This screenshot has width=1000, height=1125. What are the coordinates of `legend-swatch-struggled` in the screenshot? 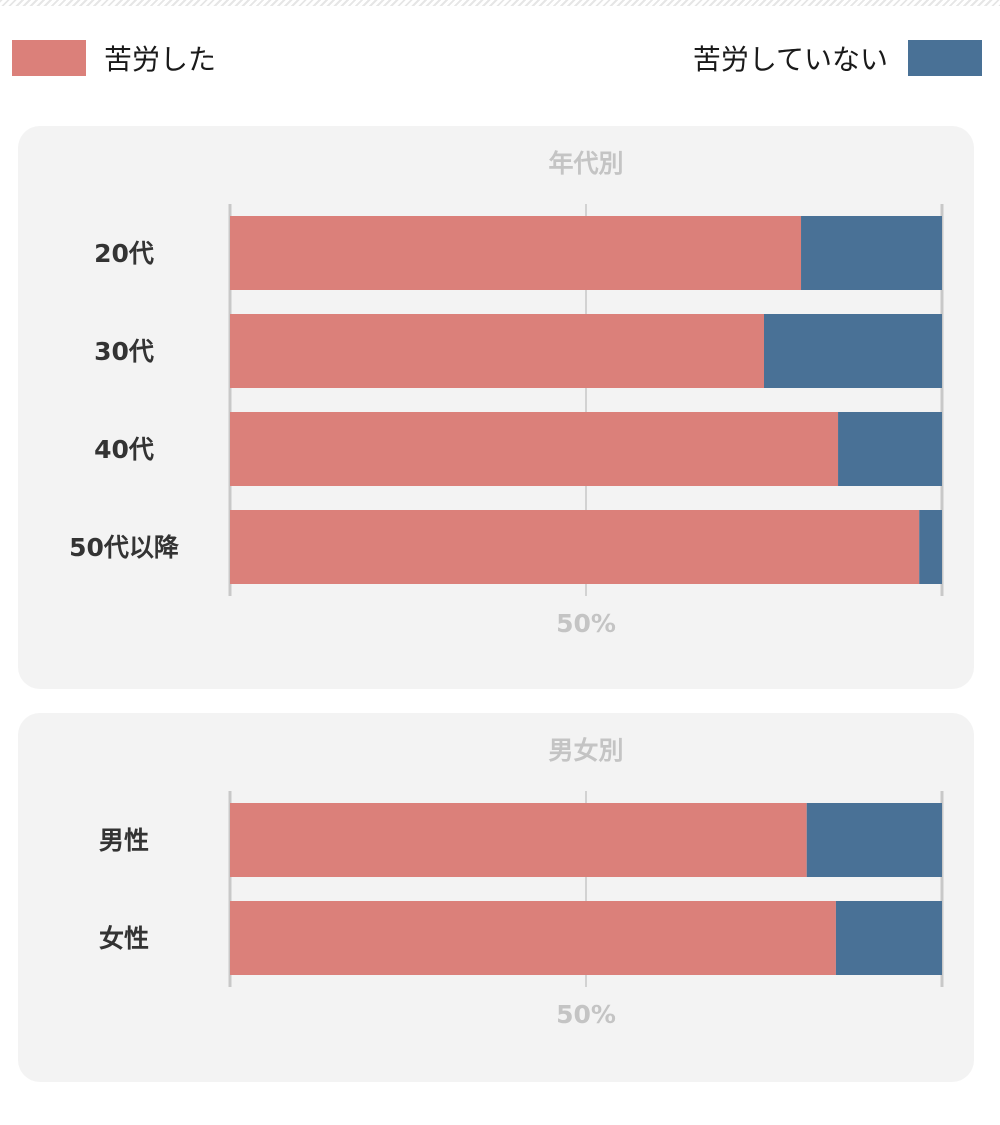 It's located at (49, 58).